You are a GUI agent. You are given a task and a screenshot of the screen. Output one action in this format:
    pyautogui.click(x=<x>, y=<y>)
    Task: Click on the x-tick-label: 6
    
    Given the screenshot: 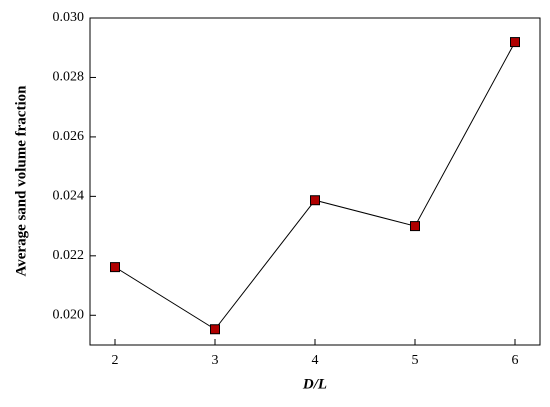 What is the action you would take?
    pyautogui.click(x=515, y=360)
    